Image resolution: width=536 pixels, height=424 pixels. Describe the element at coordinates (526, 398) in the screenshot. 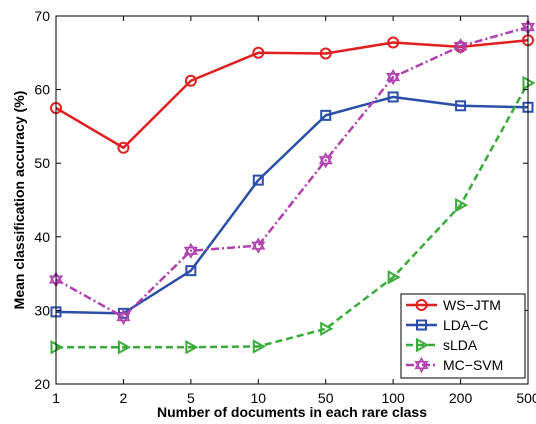

I see `x-tick-label: 500` at that location.